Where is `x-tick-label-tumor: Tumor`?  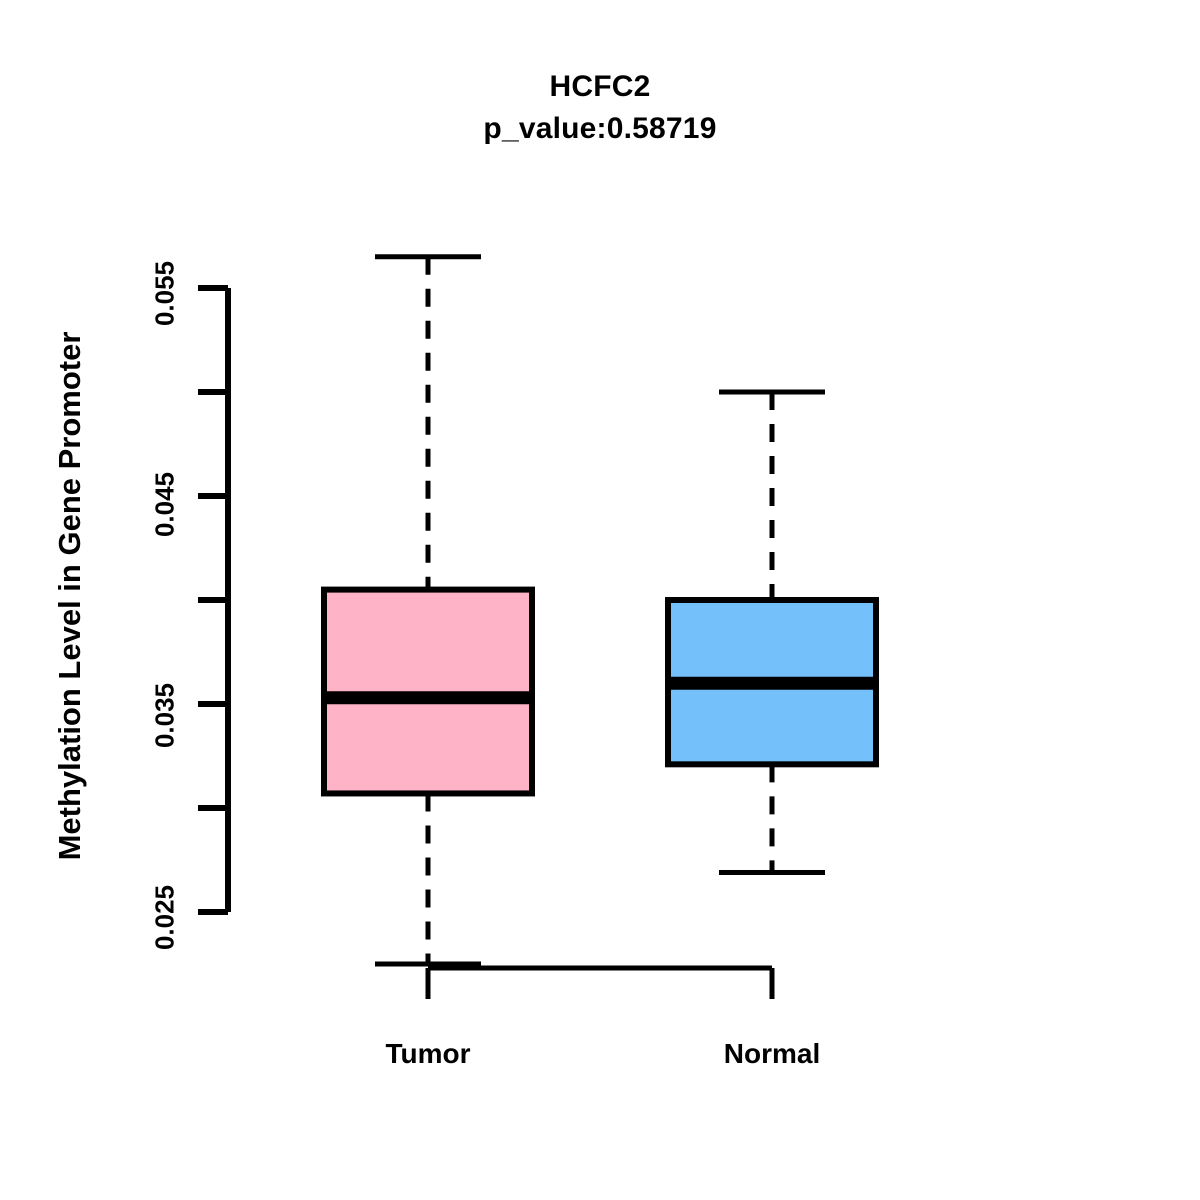 x-tick-label-tumor: Tumor is located at coordinates (428, 1053).